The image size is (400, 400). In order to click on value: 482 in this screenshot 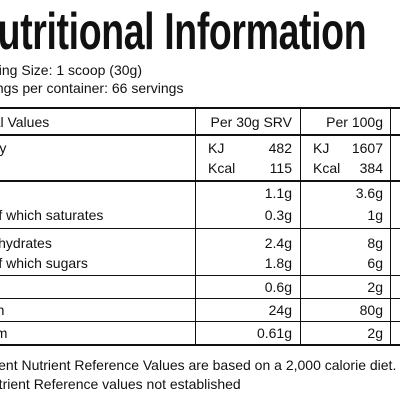, I will do `click(280, 148)`.